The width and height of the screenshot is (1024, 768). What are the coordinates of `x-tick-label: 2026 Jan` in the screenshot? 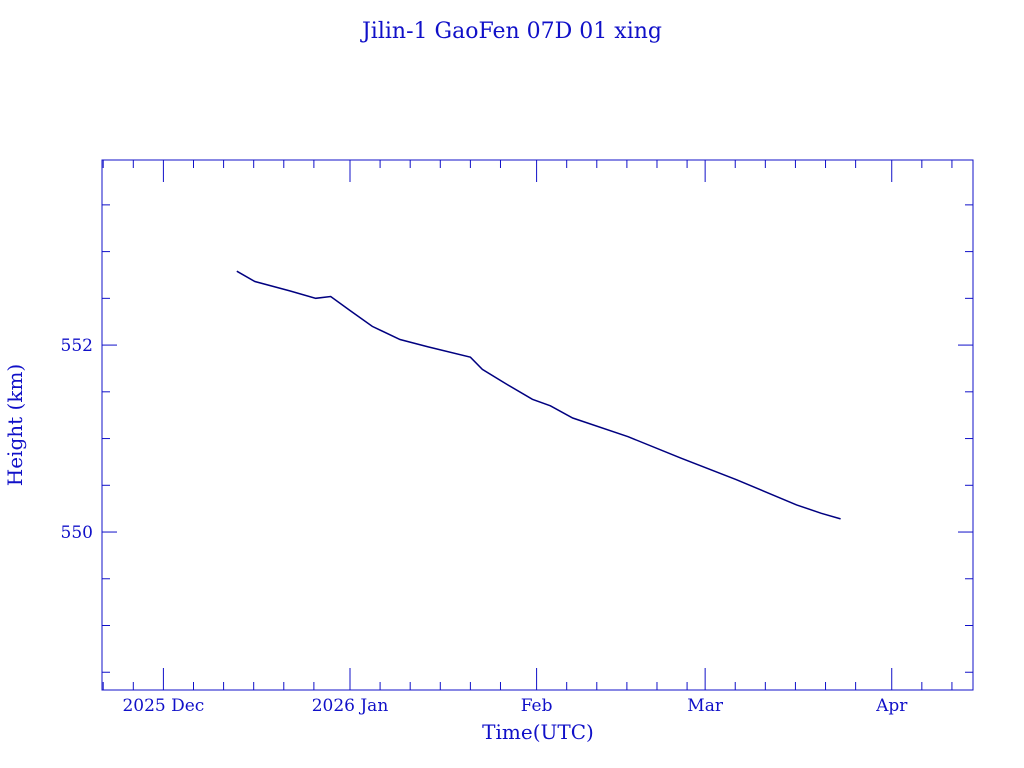 It's located at (350, 706).